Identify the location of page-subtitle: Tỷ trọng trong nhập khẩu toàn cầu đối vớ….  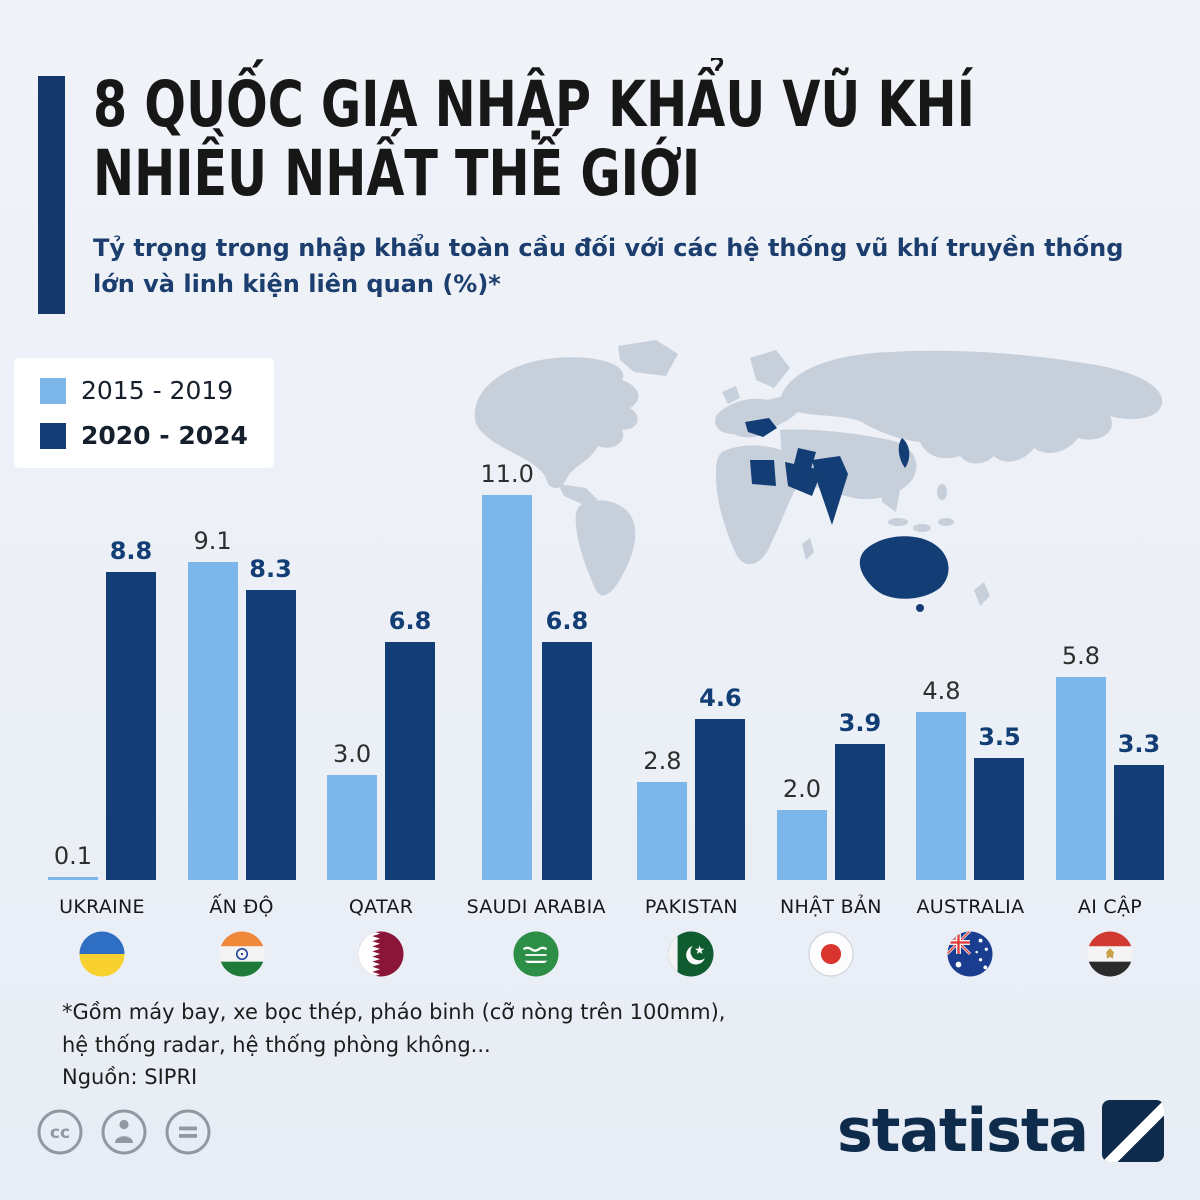
(608, 266).